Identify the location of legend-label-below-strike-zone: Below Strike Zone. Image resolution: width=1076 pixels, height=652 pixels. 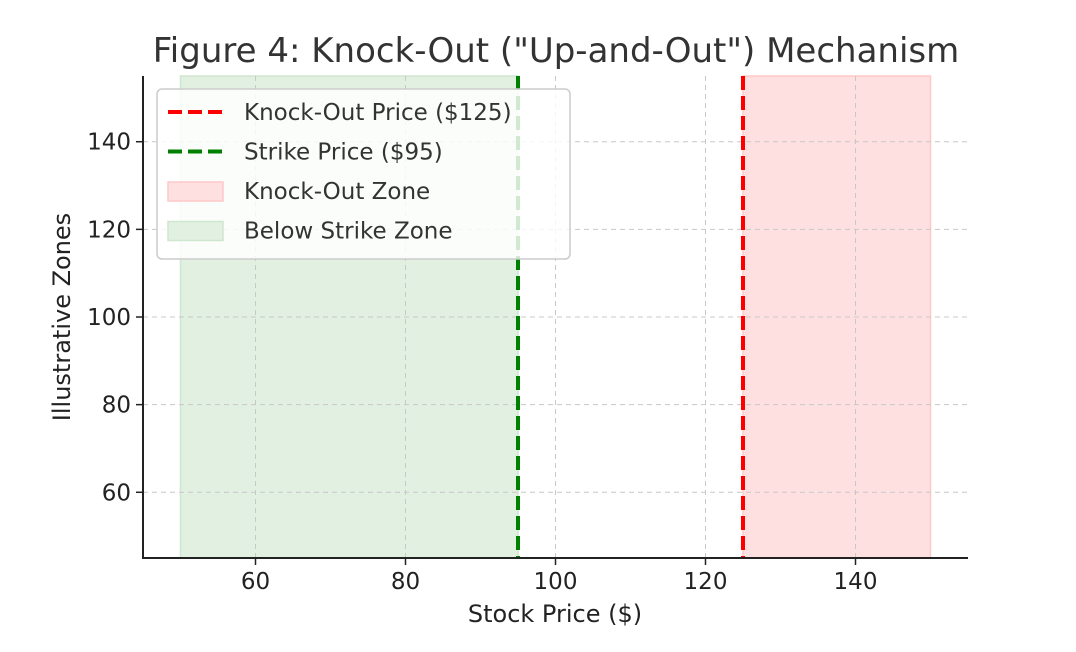
(348, 232).